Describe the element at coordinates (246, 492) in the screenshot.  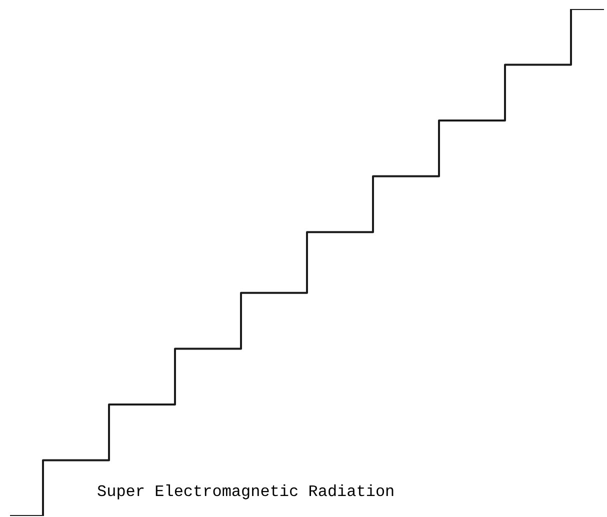
I see `annotation: Super Electromagnetic Radiation` at that location.